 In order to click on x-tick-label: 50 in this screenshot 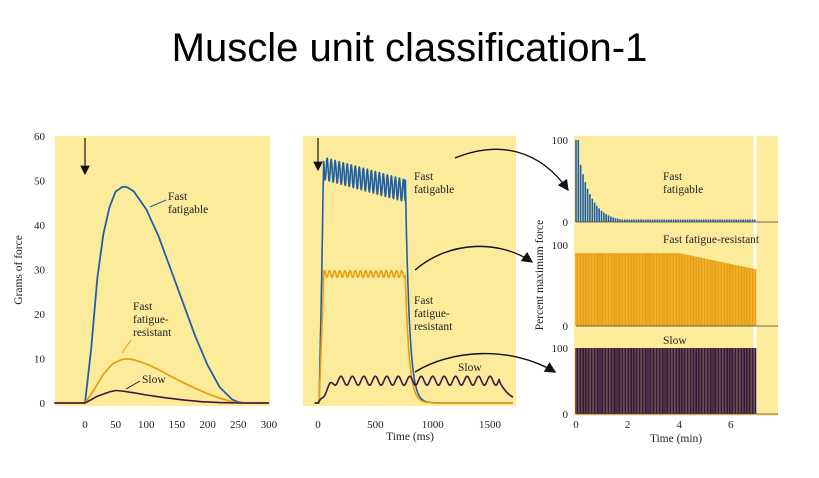, I will do `click(116, 425)`.